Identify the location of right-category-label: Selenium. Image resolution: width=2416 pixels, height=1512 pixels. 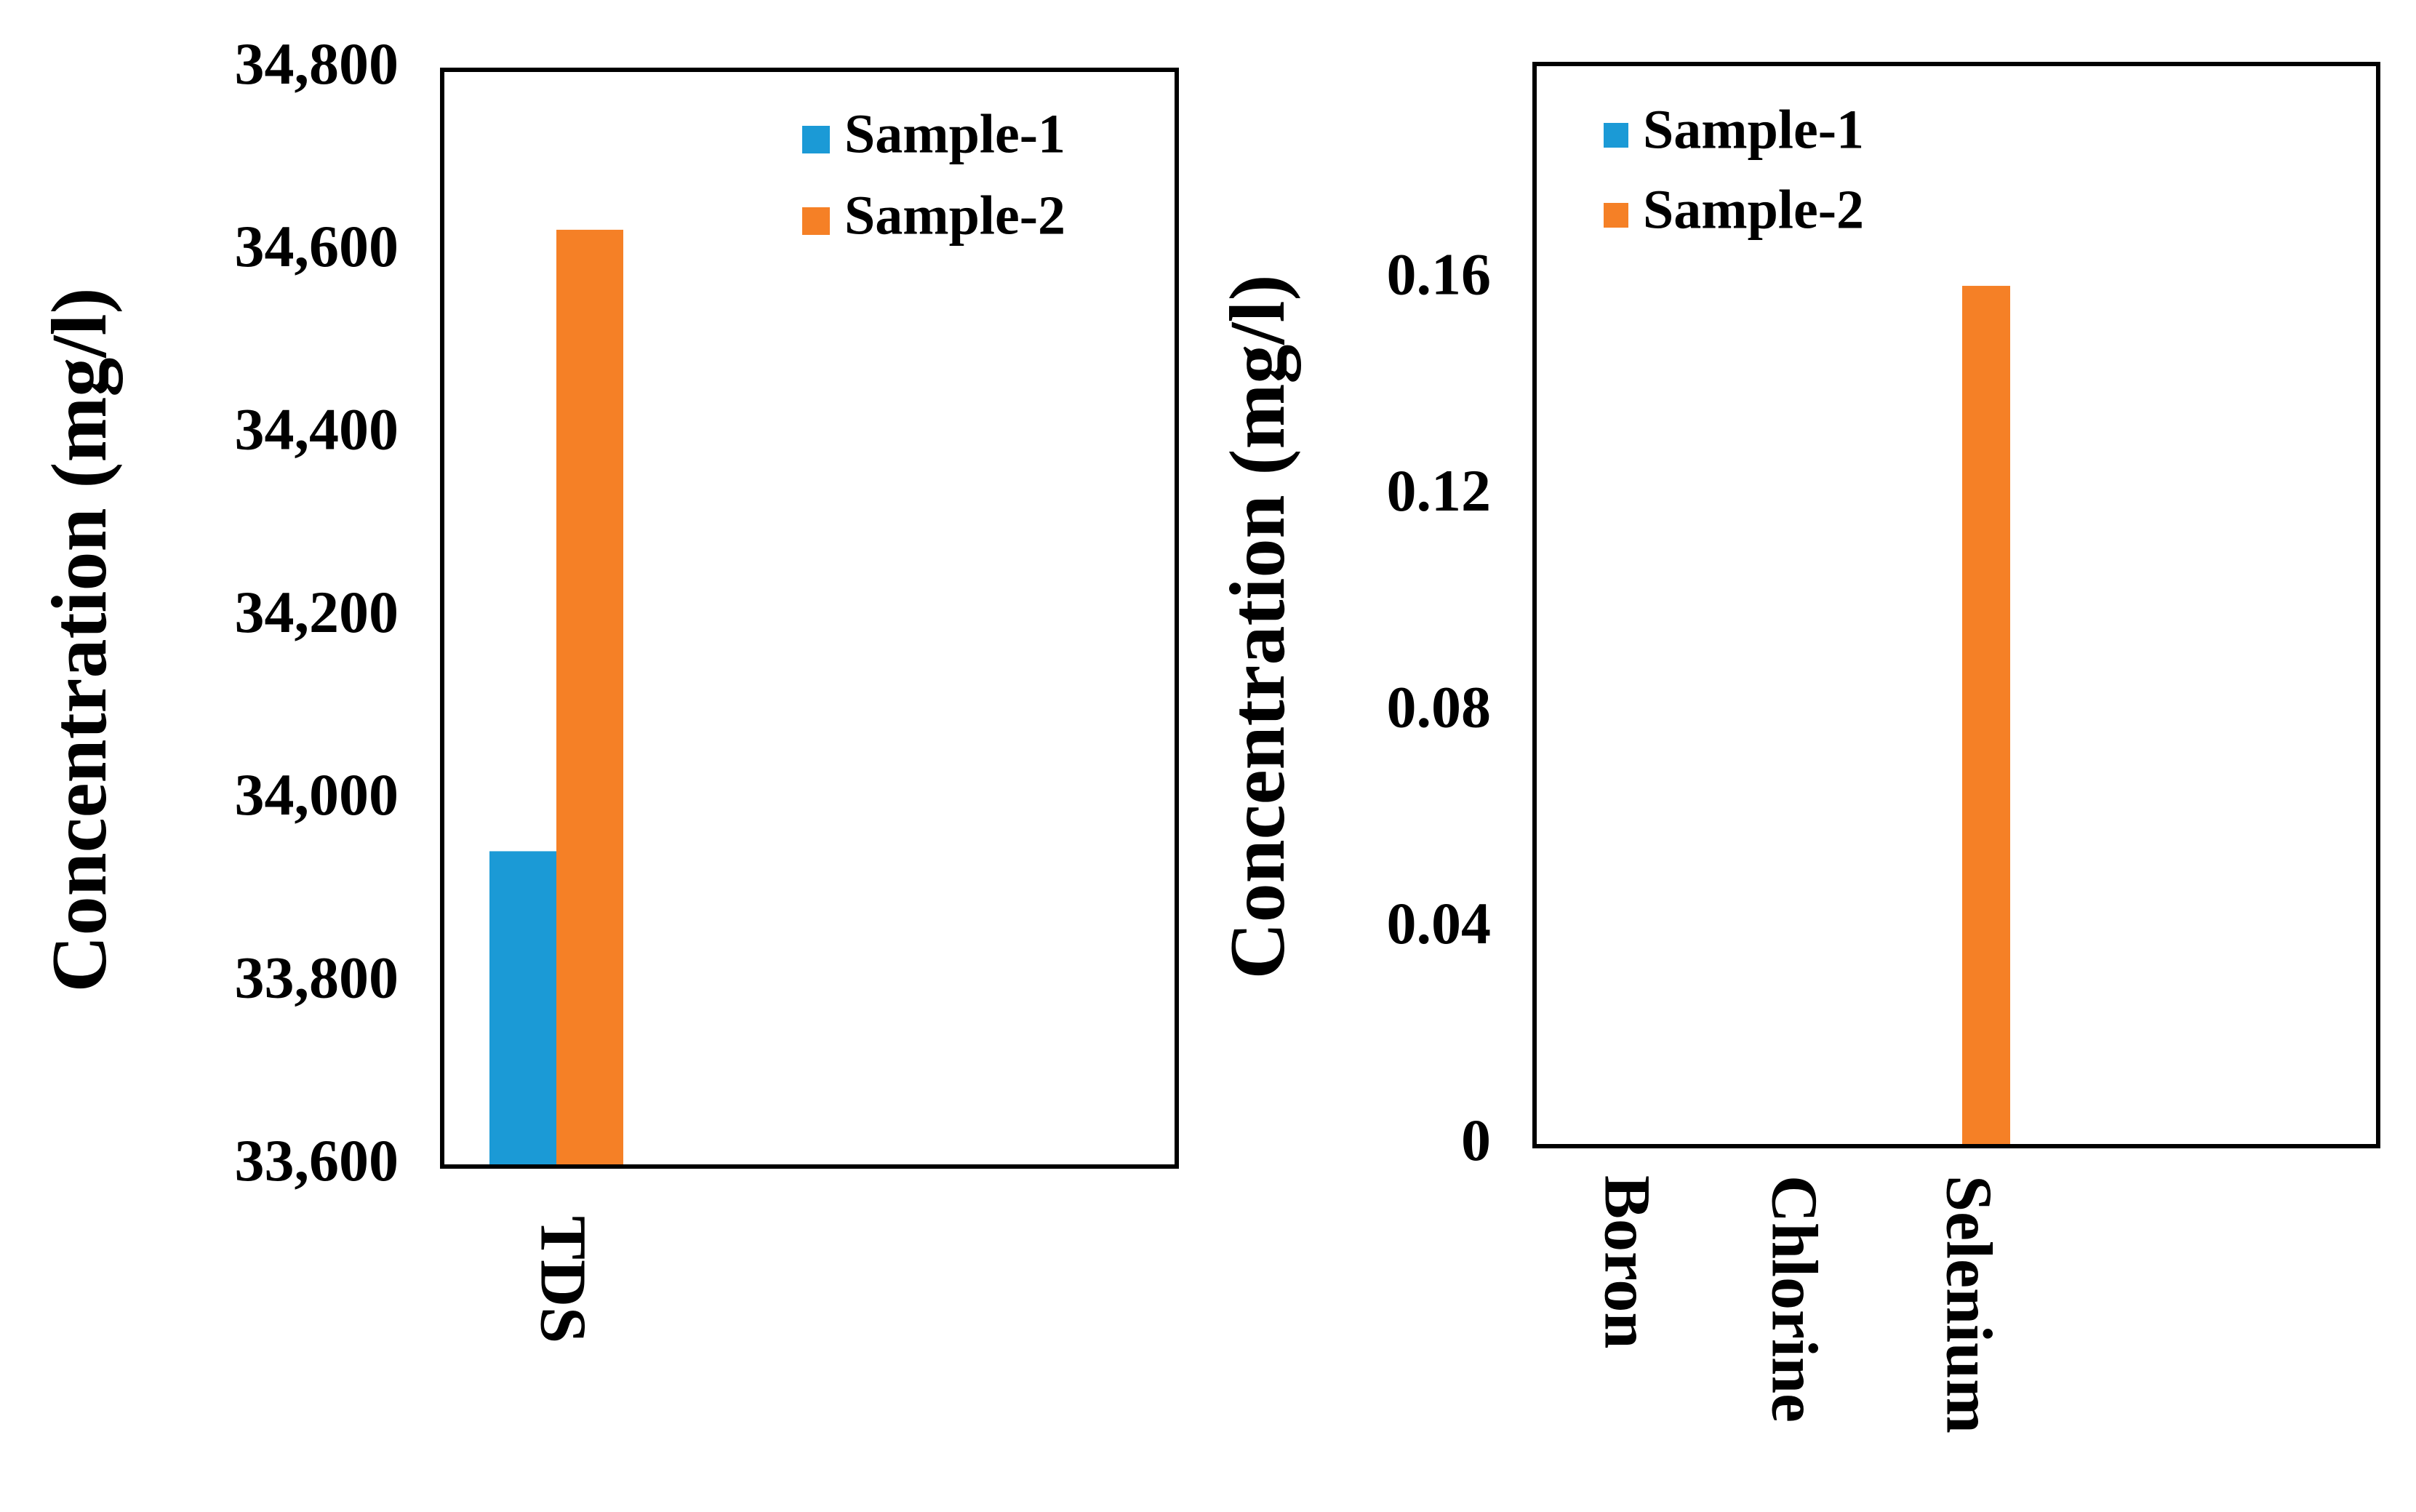
(1968, 1304).